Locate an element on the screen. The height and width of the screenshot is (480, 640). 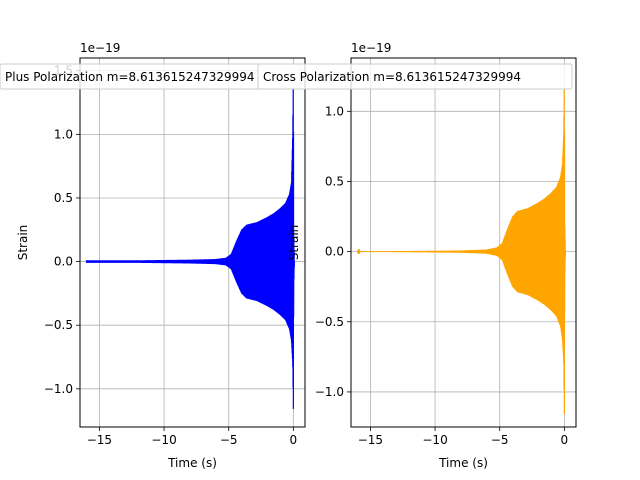
y-axis-ticks: −1.0 −0.5 0.0 0.5 1.0 is located at coordinates (333, 251).